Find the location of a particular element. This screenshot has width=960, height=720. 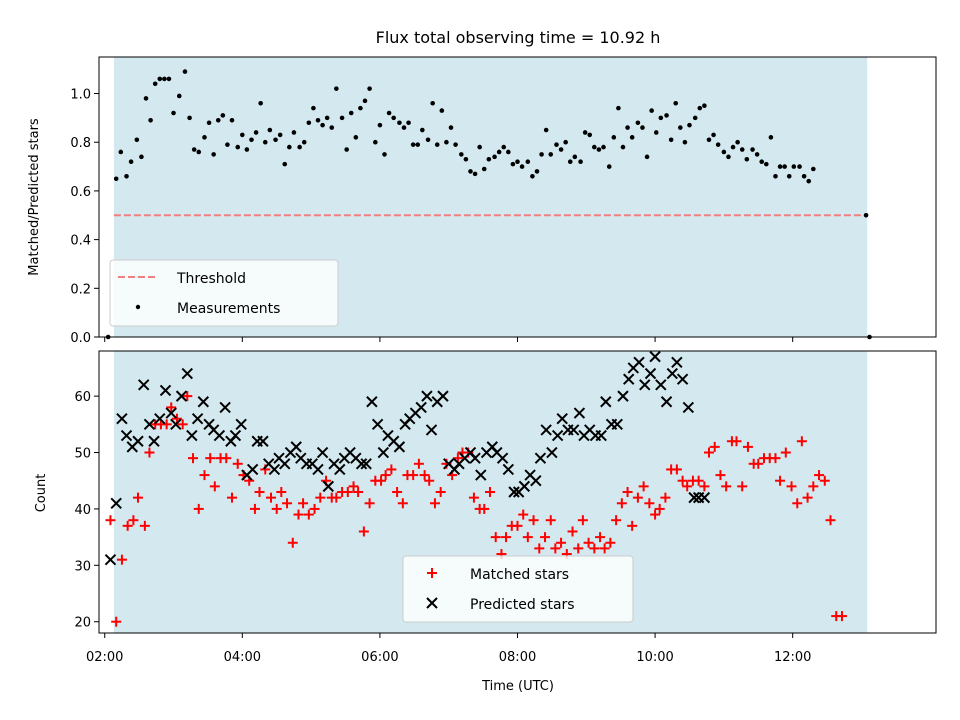

x-tick-label: 06:00 is located at coordinates (379, 657).